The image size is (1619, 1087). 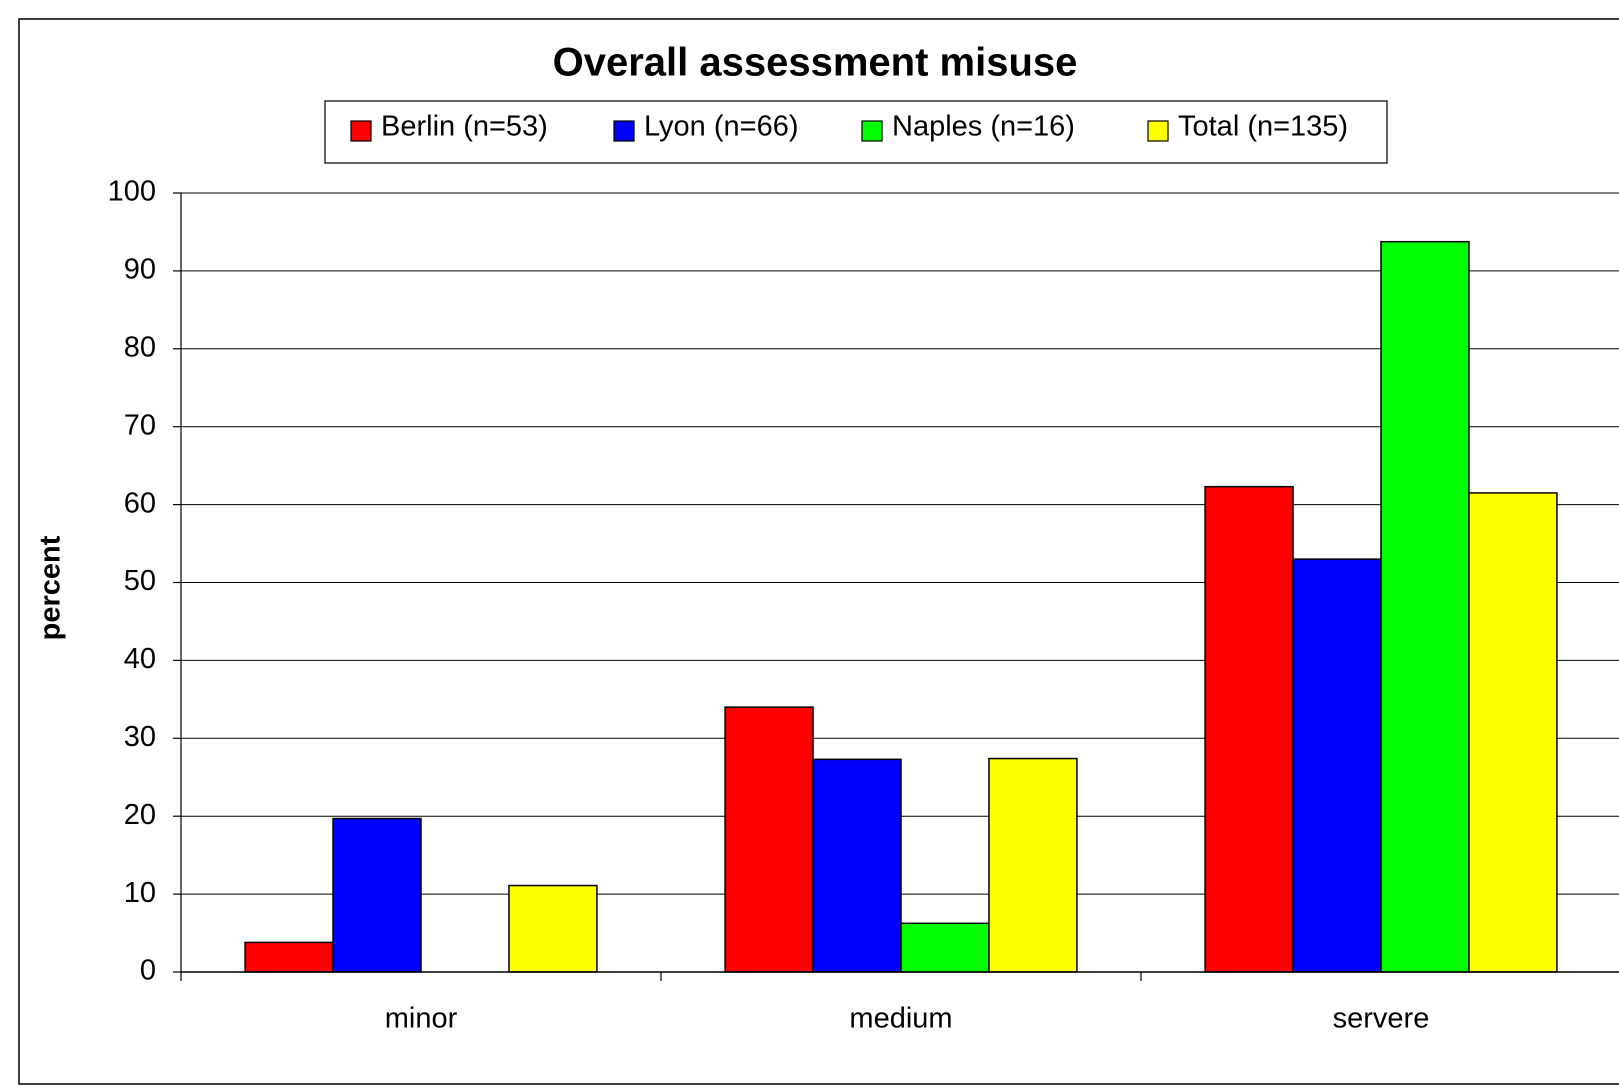 I want to click on legend-label: Berlin (n=53), so click(x=464, y=127).